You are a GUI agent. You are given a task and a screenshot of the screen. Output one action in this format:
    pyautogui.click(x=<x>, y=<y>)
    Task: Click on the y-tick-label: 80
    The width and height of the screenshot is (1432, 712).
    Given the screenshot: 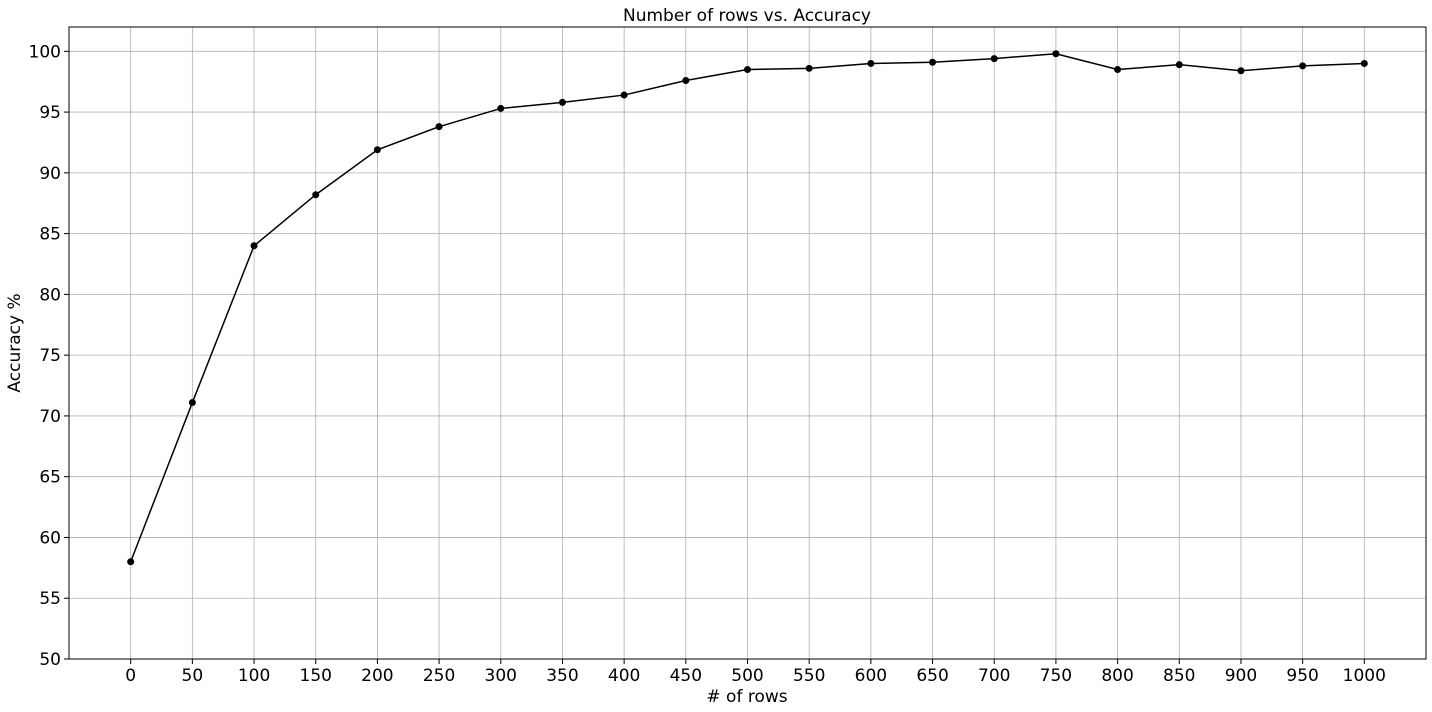 What is the action you would take?
    pyautogui.click(x=50, y=295)
    